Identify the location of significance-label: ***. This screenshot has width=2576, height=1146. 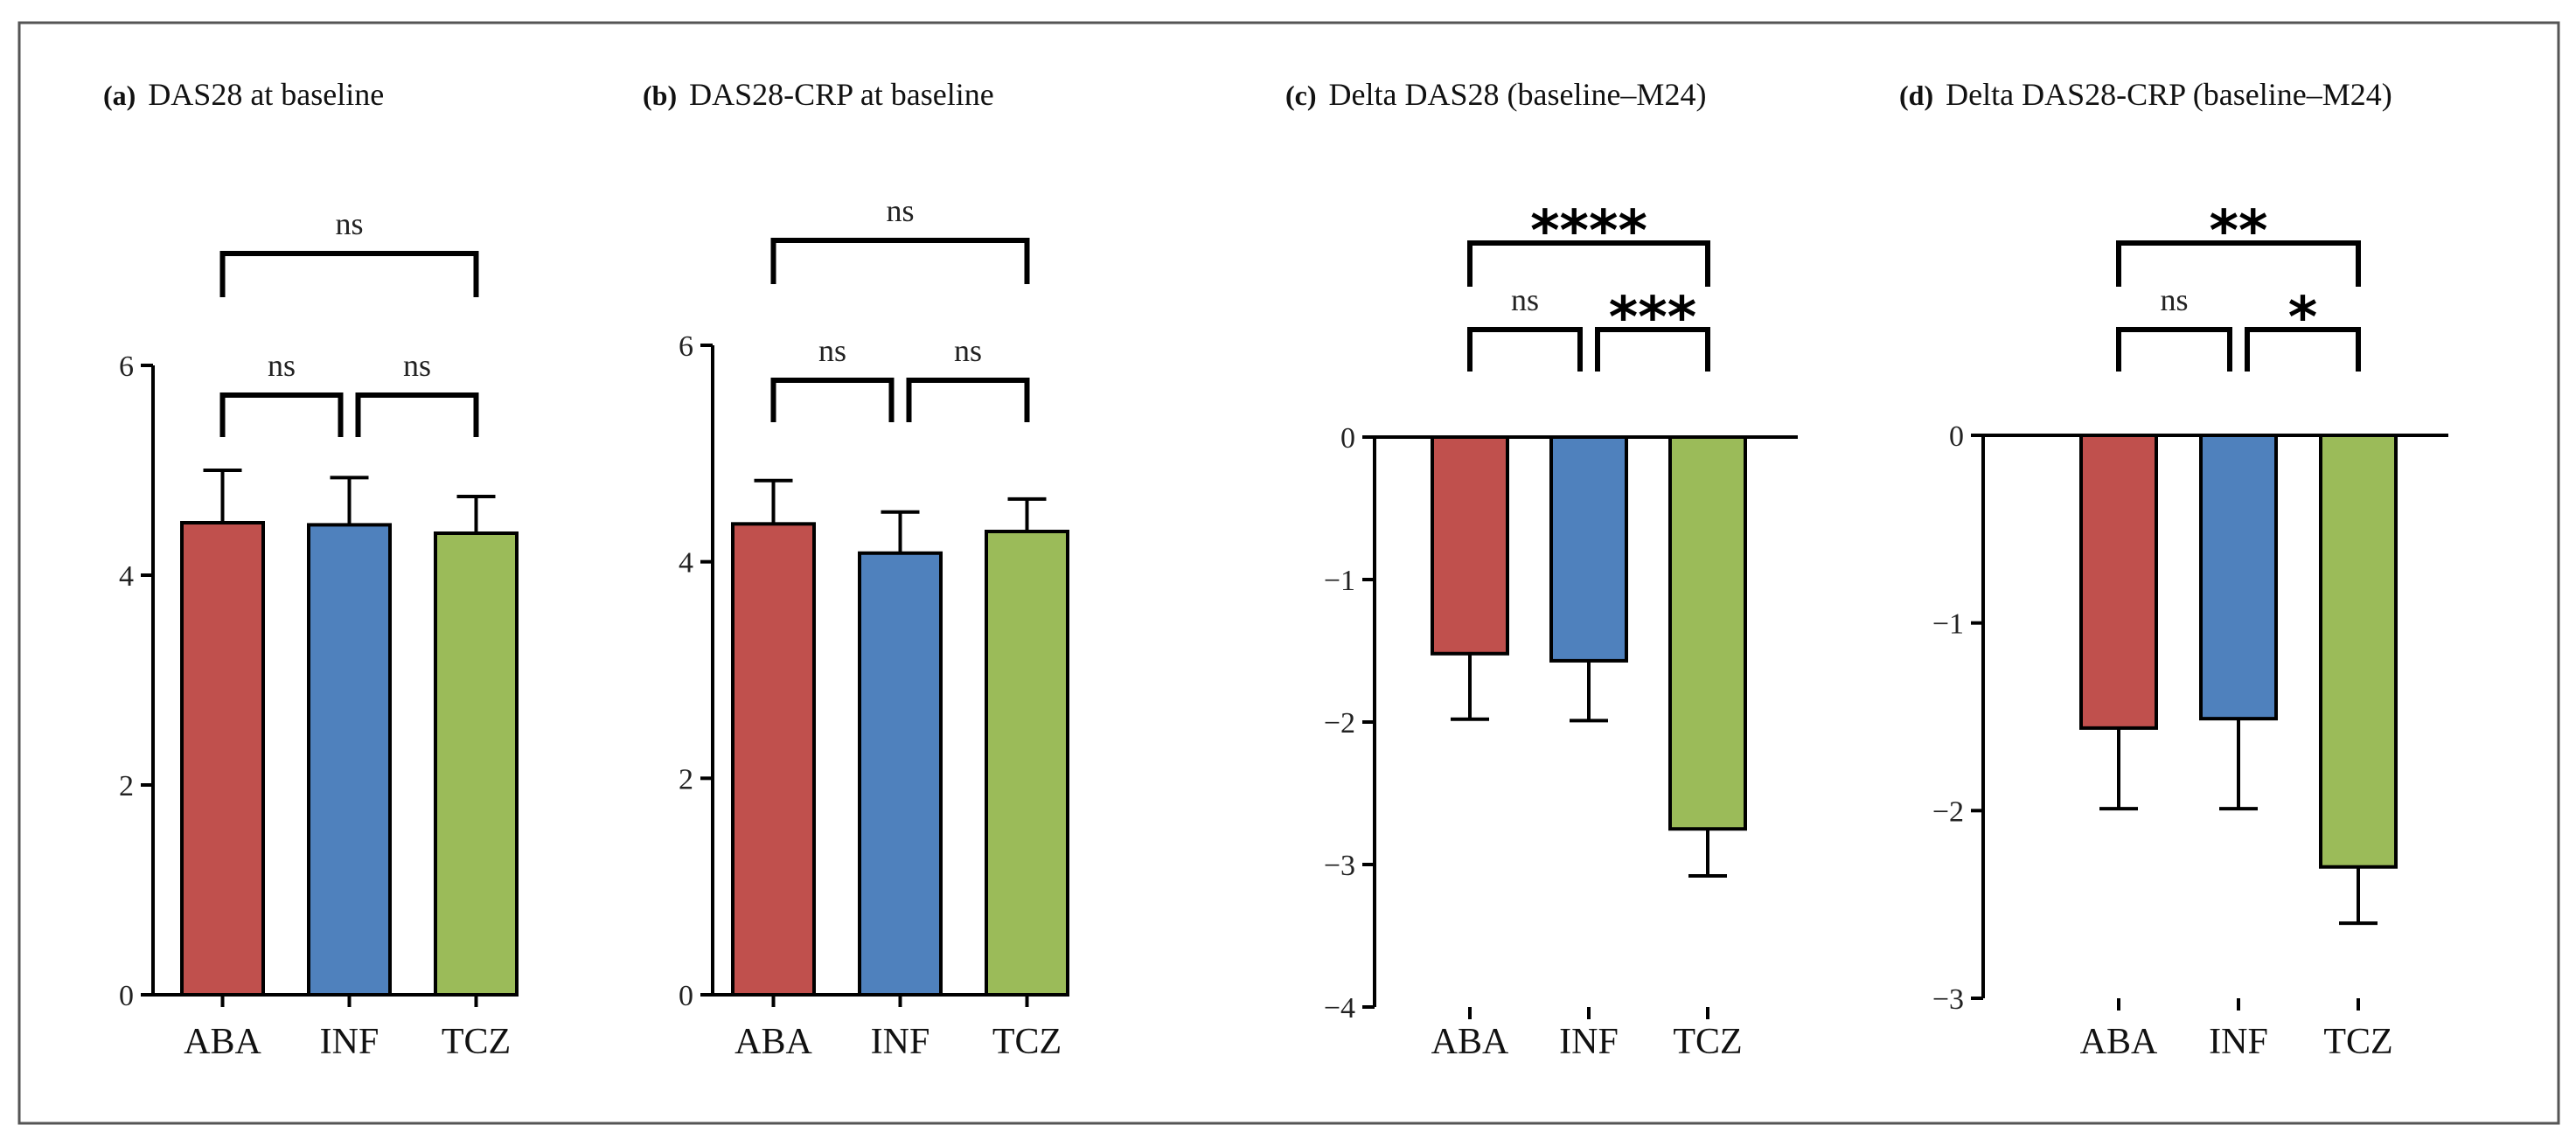
(1652, 318).